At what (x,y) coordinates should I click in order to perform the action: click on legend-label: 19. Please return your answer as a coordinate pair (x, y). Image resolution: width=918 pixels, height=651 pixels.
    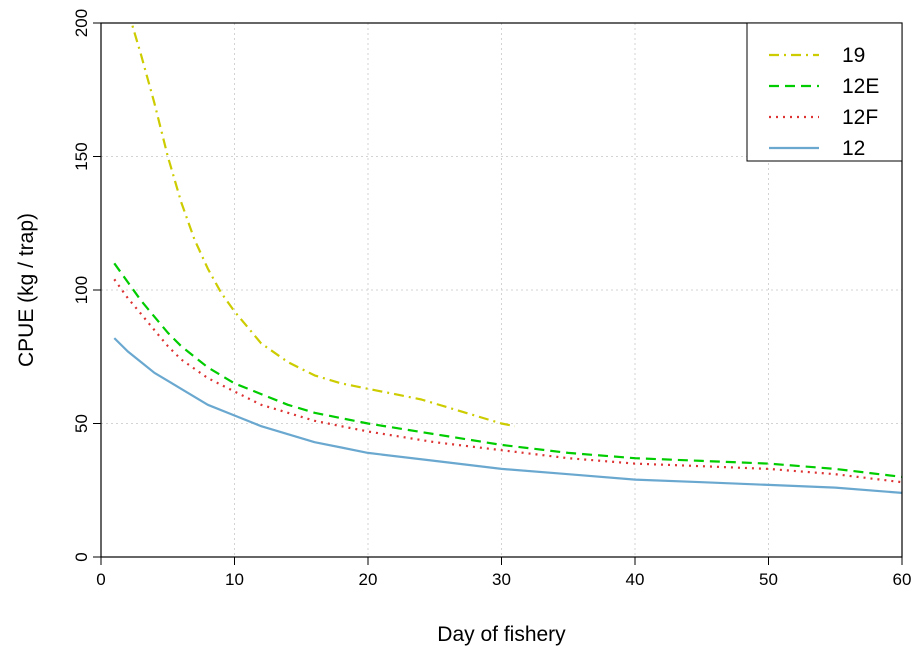
    Looking at the image, I should click on (853, 55).